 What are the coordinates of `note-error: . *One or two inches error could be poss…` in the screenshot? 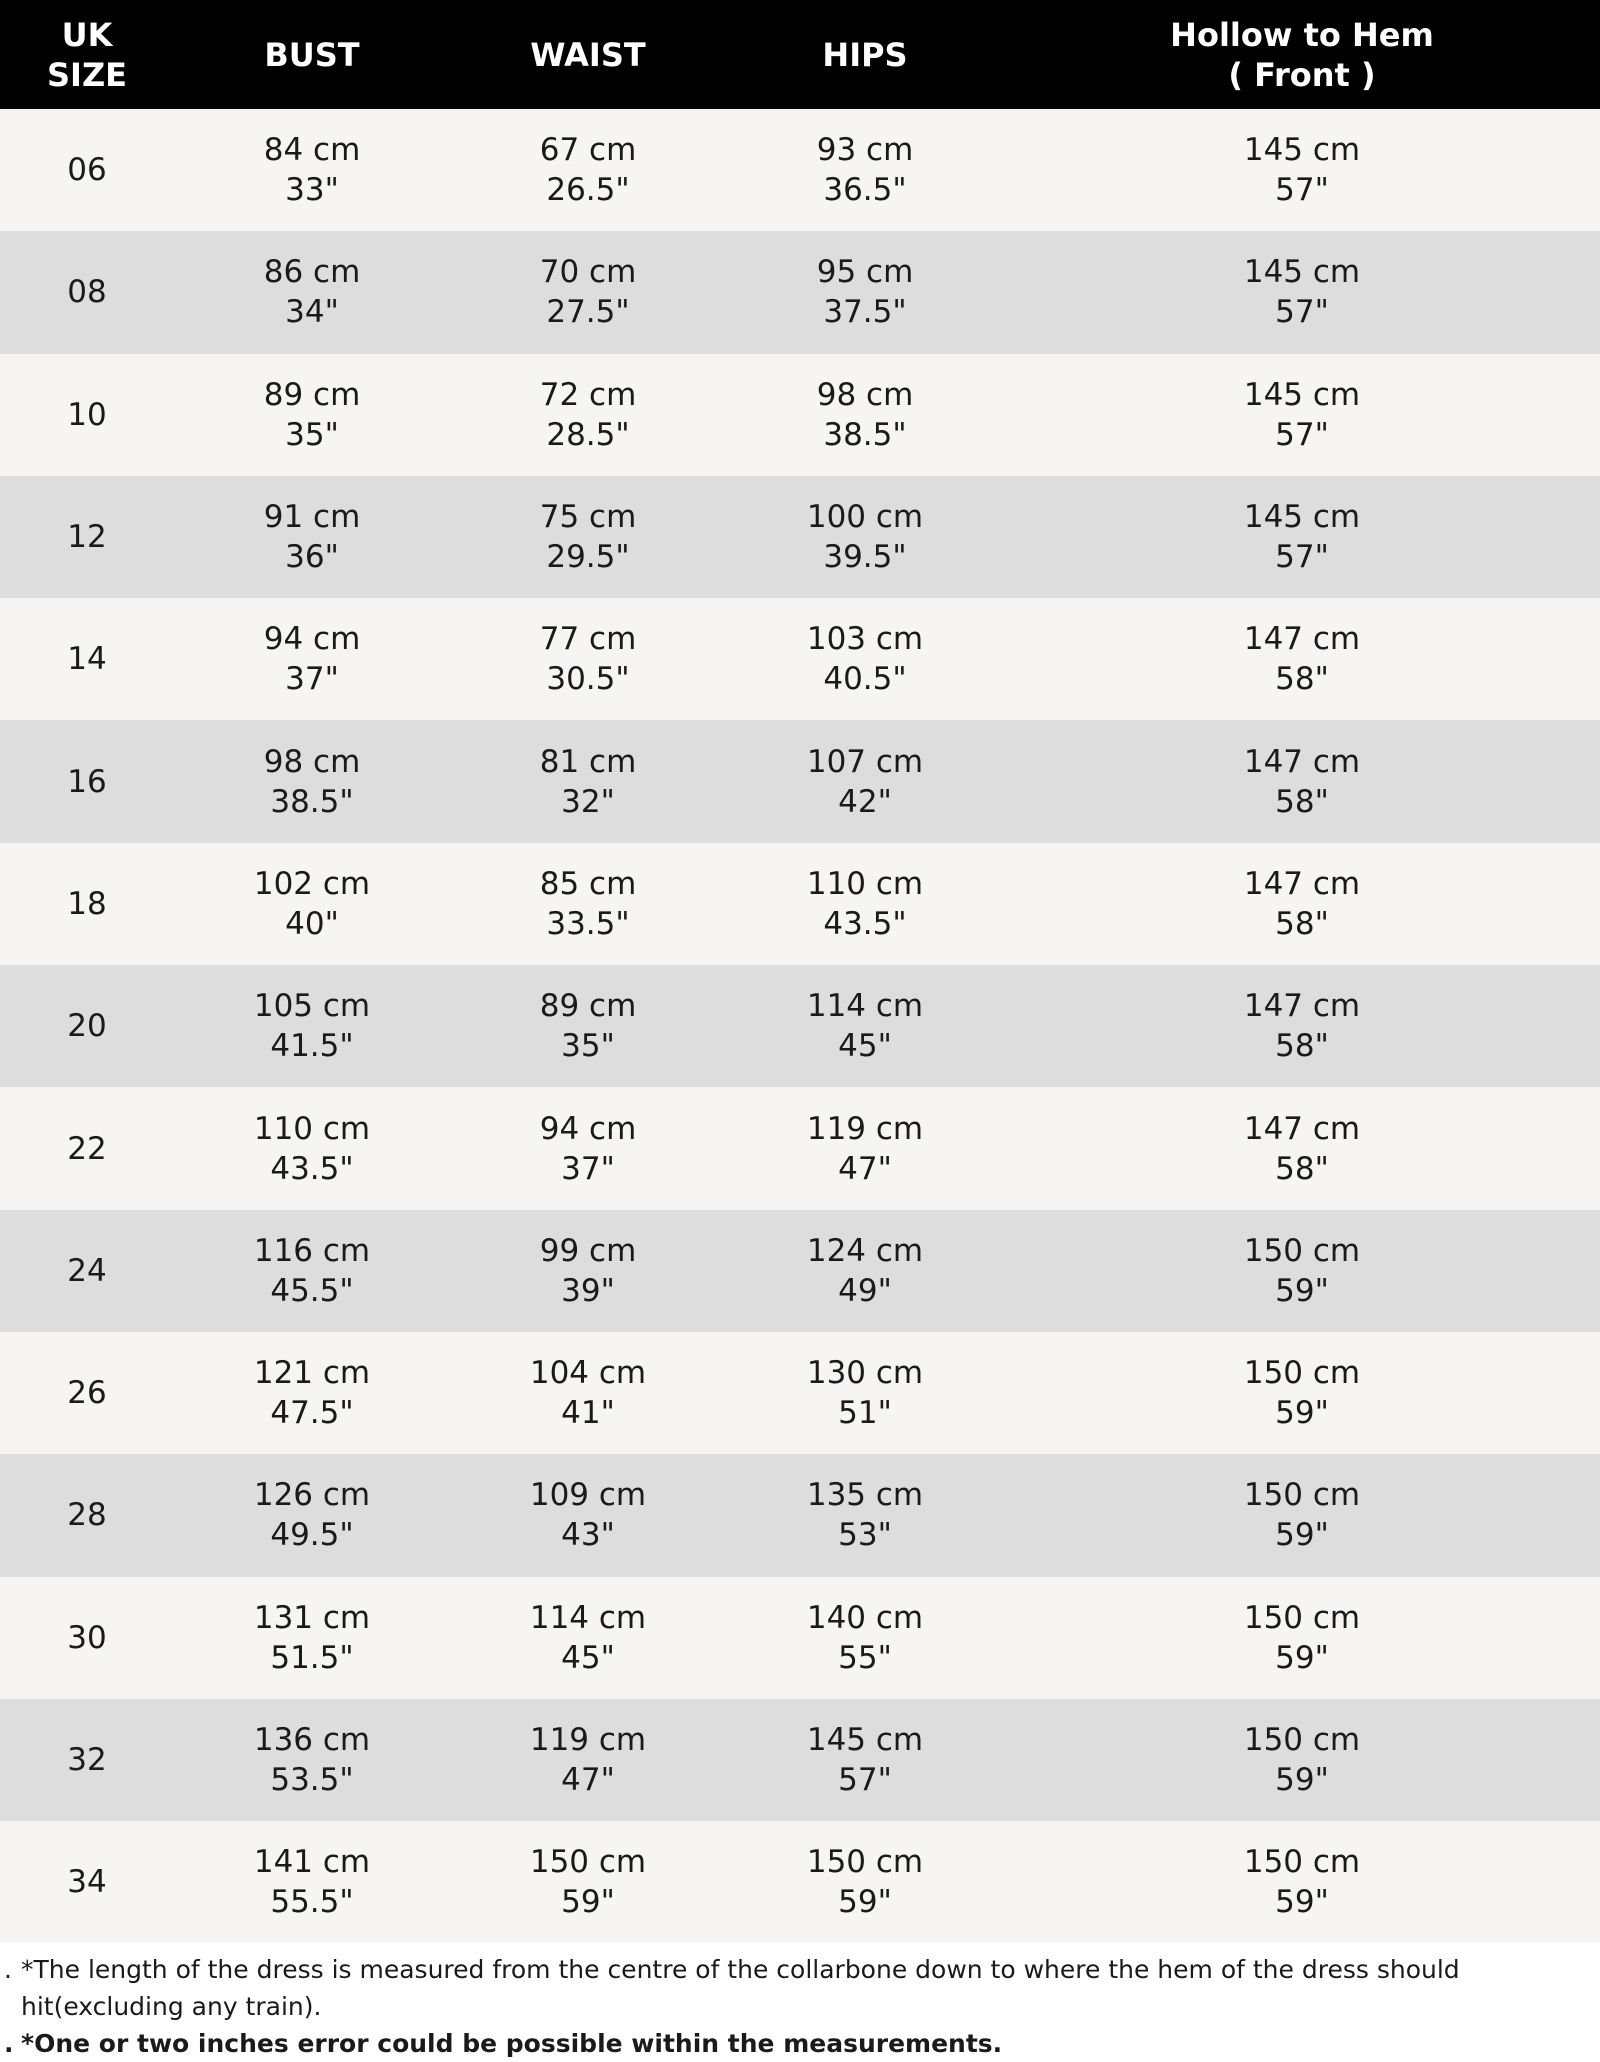 It's located at (802, 2043).